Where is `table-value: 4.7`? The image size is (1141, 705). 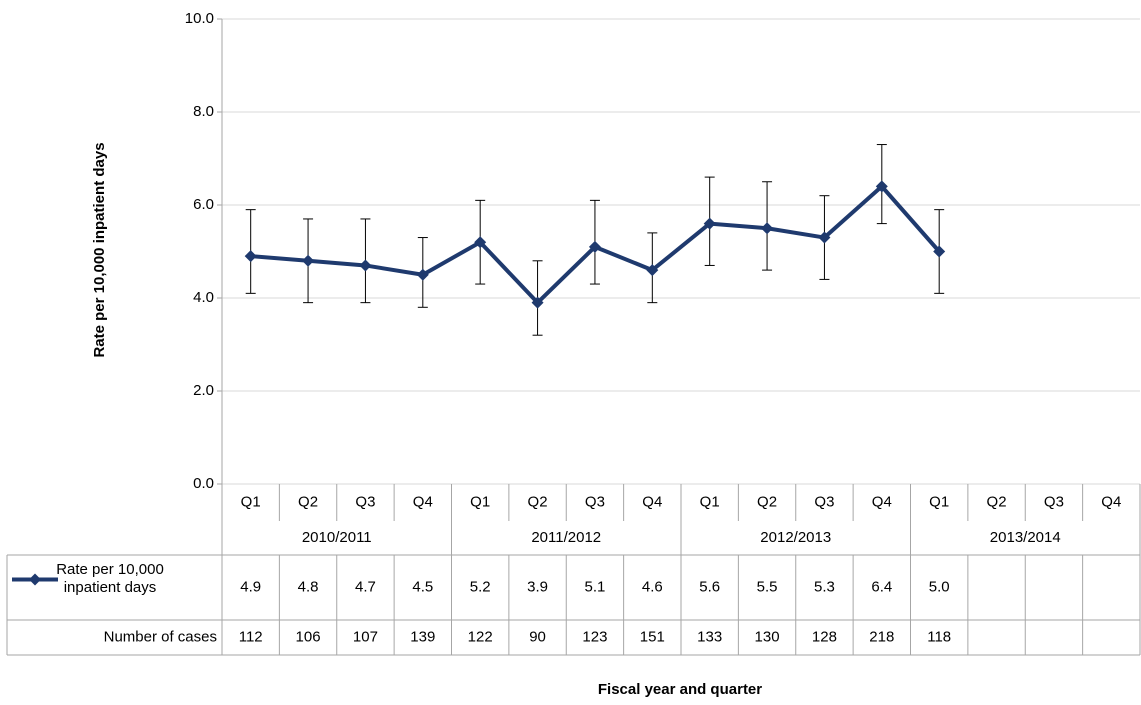 table-value: 4.7 is located at coordinates (365, 586).